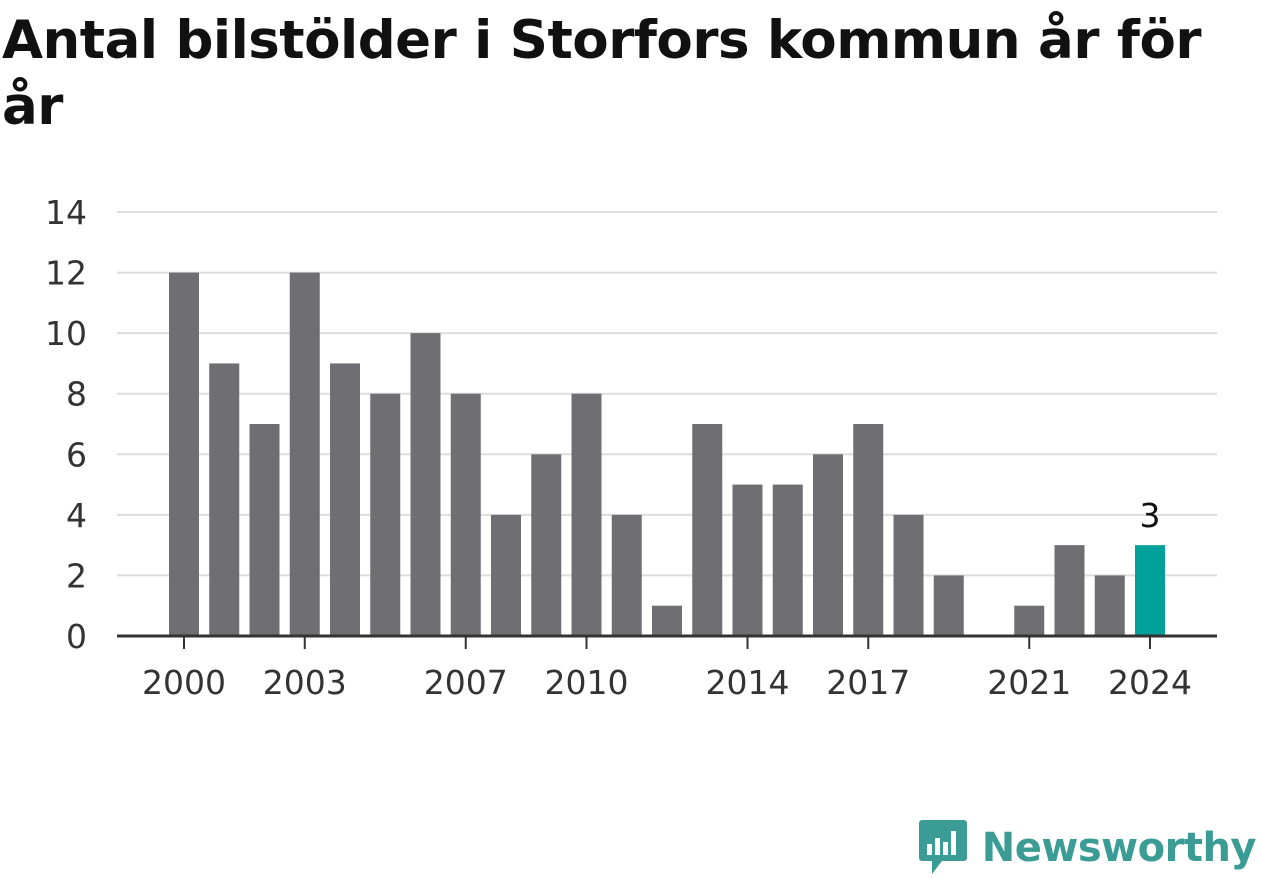 This screenshot has height=879, width=1262. Describe the element at coordinates (587, 682) in the screenshot. I see `x-tick-label-2010: 2010` at that location.